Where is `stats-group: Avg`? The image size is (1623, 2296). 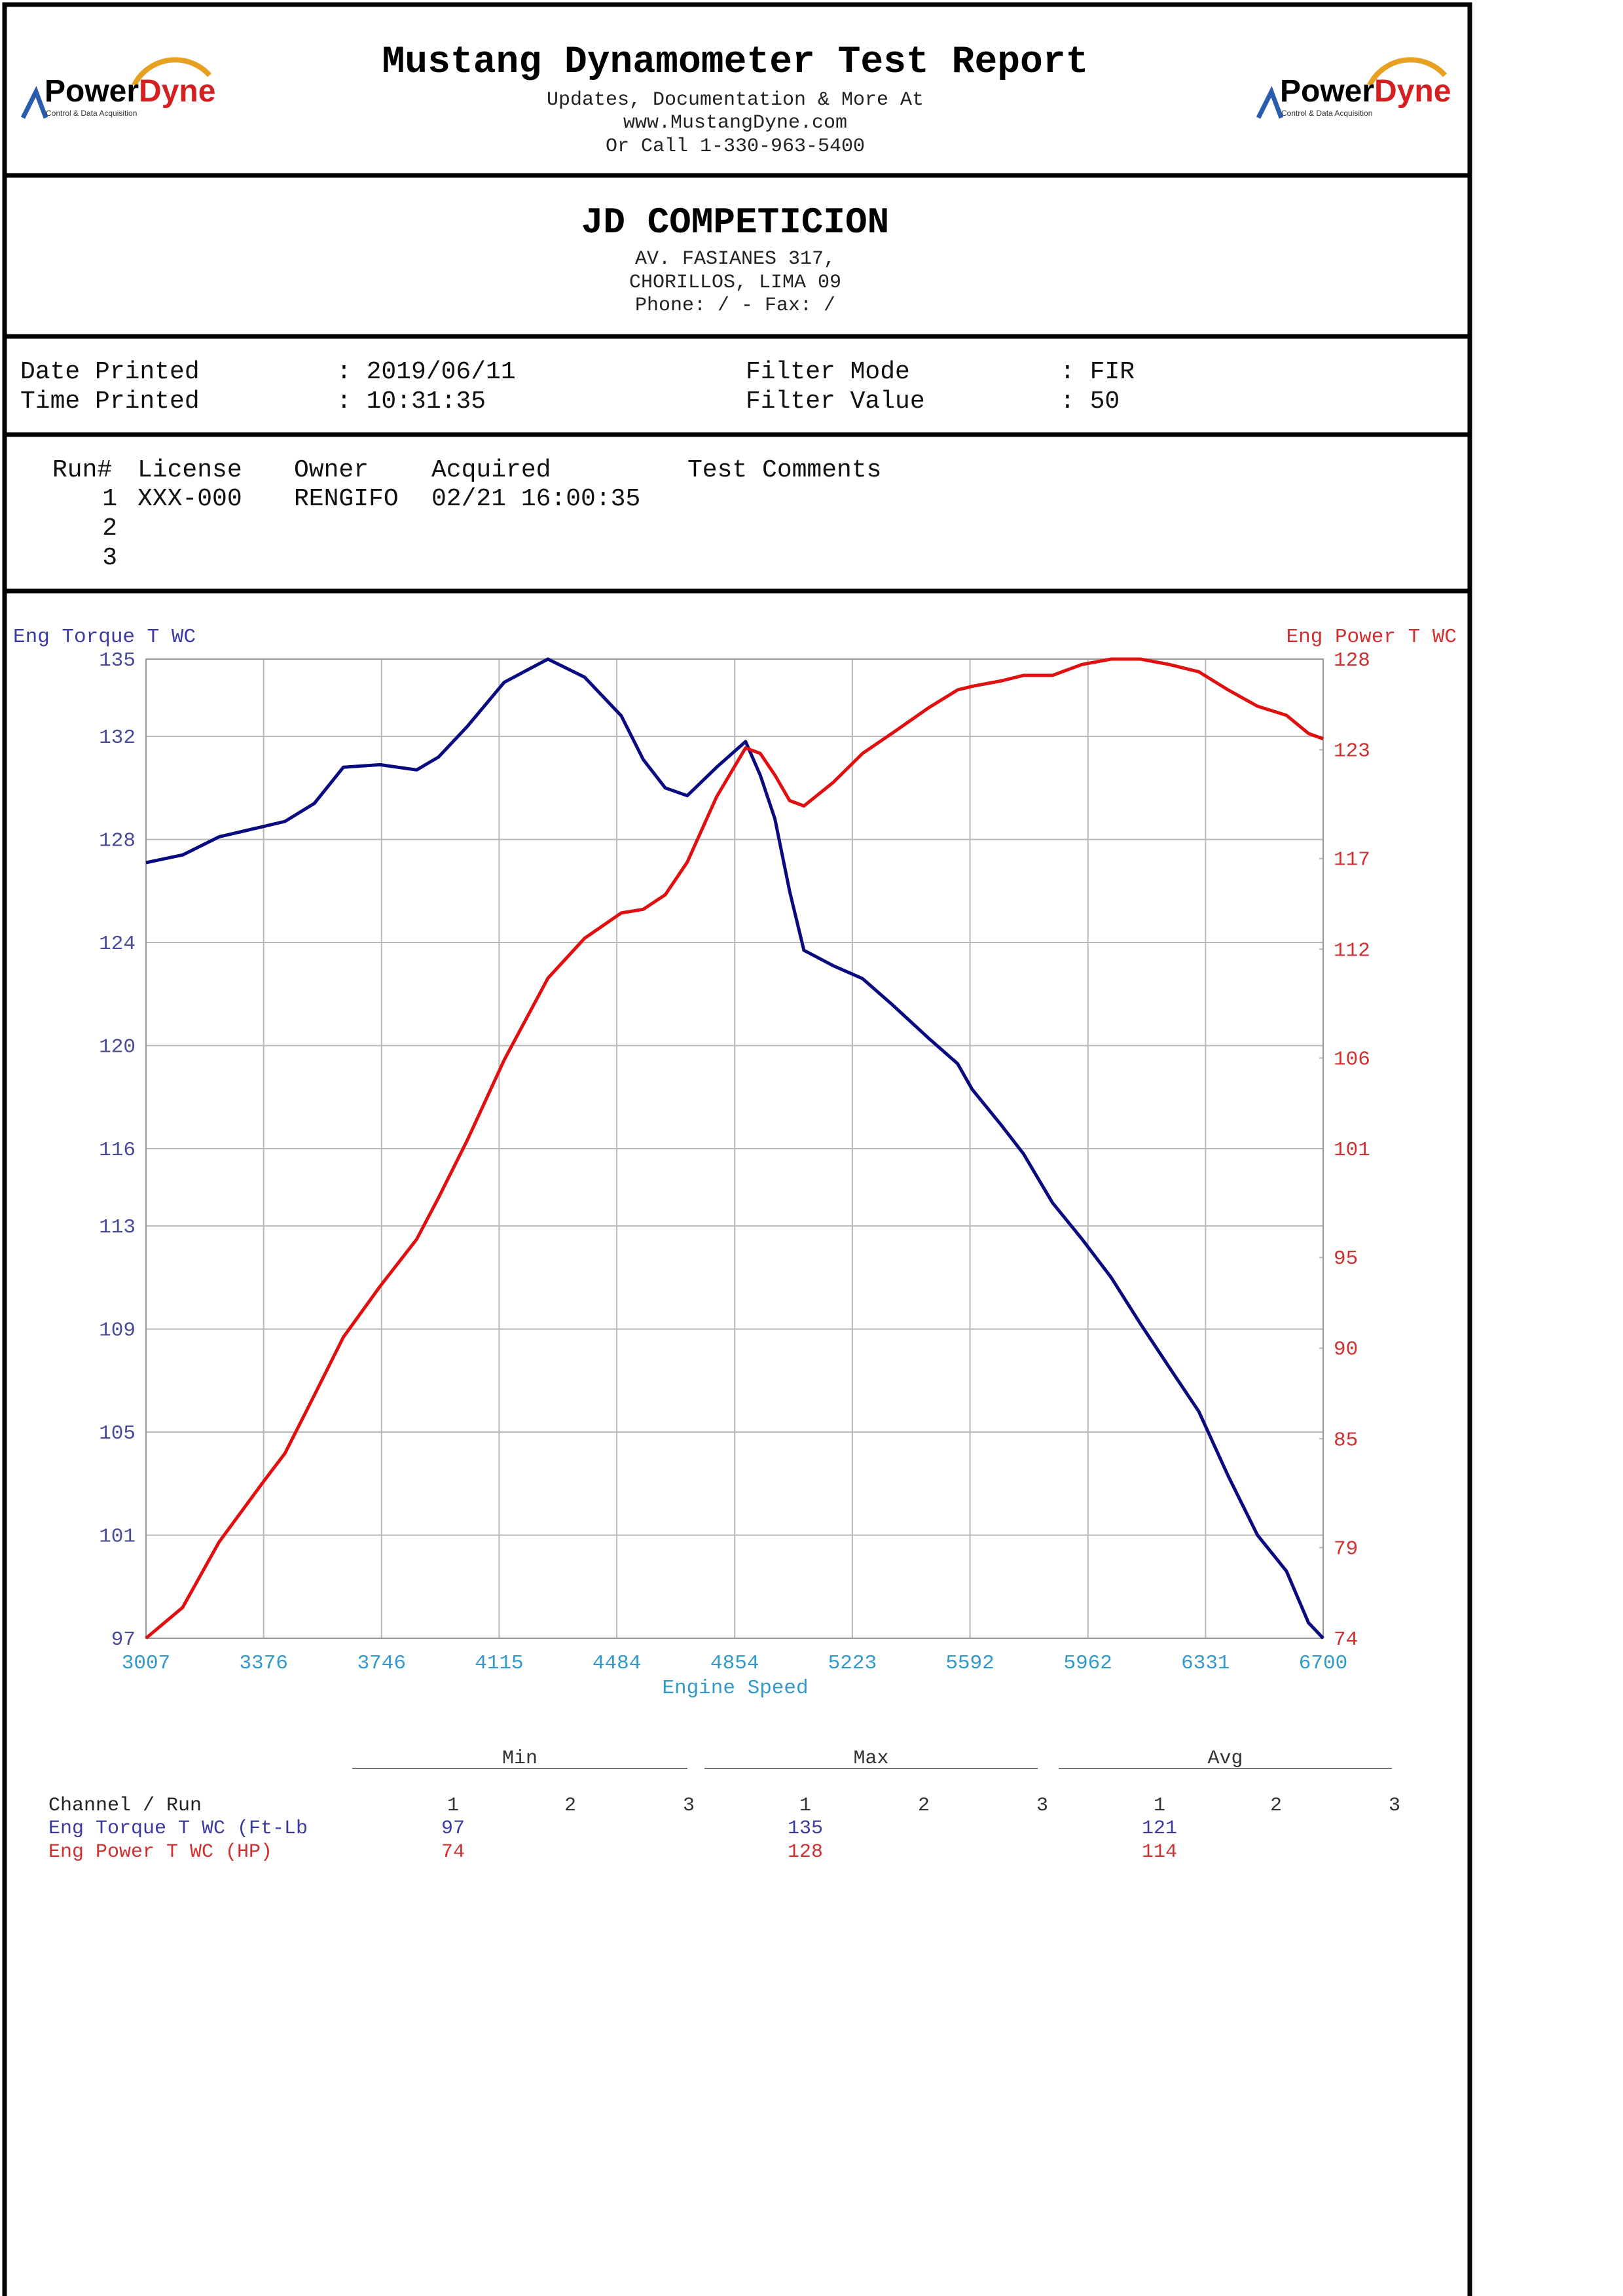
stats-group: Avg is located at coordinates (1225, 1759).